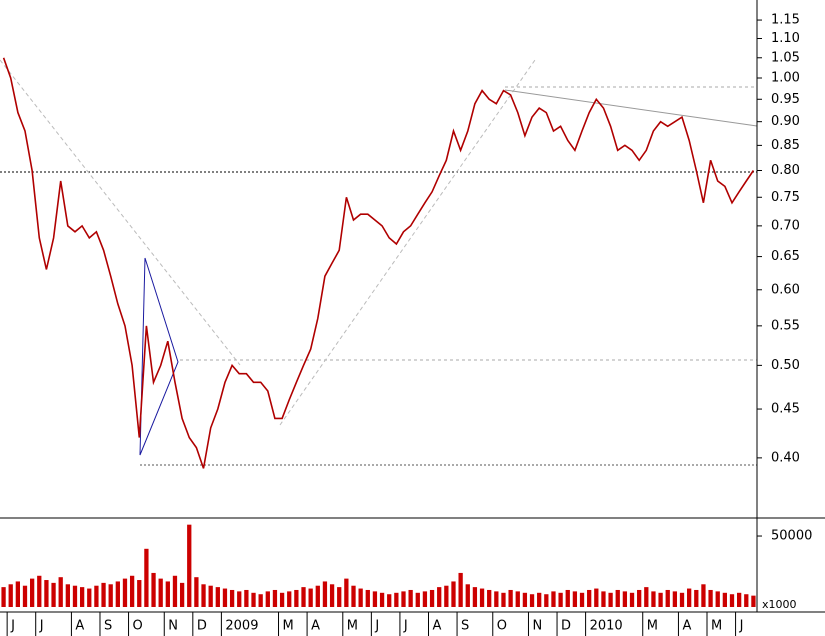  What do you see at coordinates (785, 145) in the screenshot?
I see `y-tick-label: 0.85` at bounding box center [785, 145].